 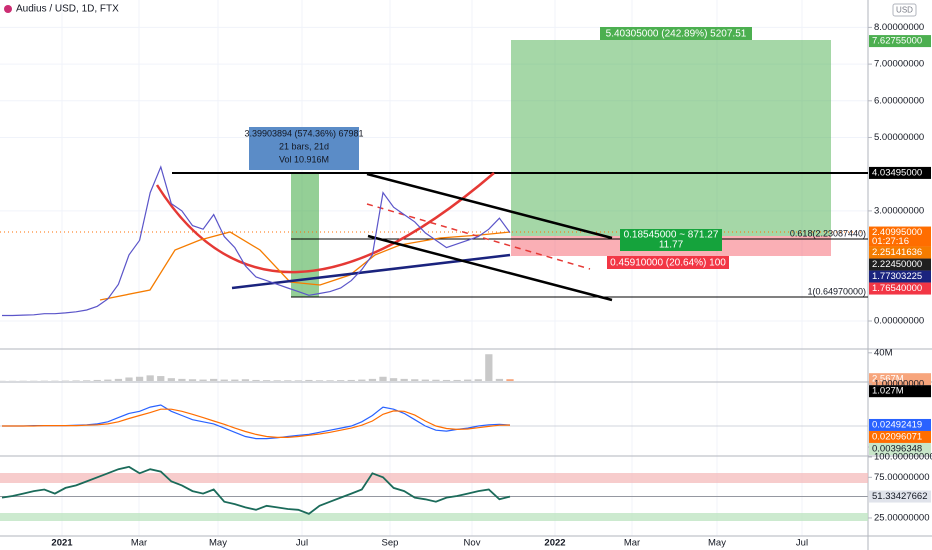 What do you see at coordinates (897, 288) in the screenshot?
I see `price-label: 1.76540000` at bounding box center [897, 288].